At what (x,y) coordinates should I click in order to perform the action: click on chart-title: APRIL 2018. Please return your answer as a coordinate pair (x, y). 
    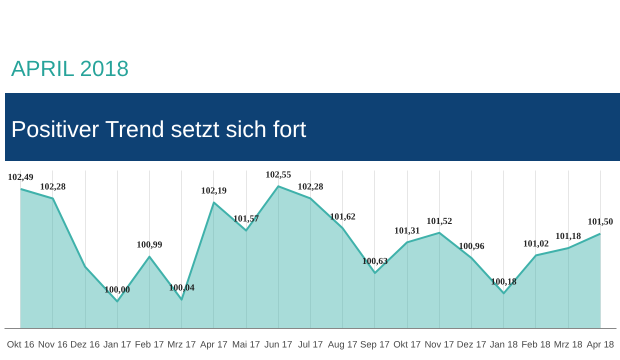
    Looking at the image, I should click on (70, 69).